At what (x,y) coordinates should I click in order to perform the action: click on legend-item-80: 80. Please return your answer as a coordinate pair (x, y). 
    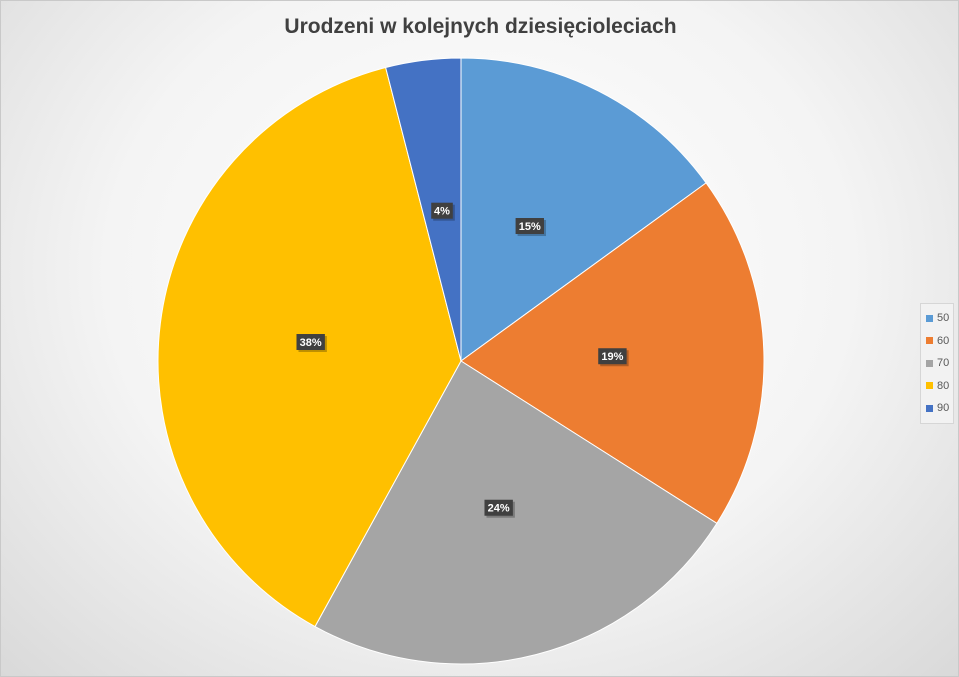
    Looking at the image, I should click on (939, 386).